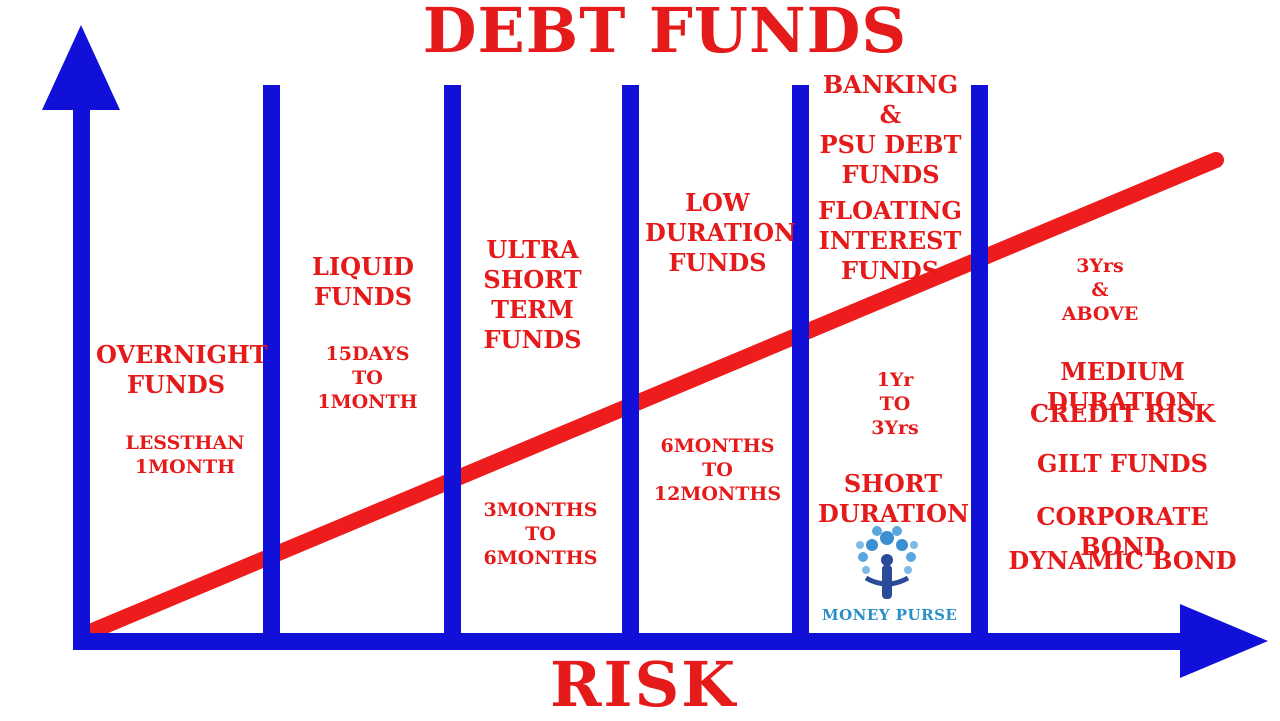 The image size is (1280, 721). What do you see at coordinates (1122, 386) in the screenshot?
I see `medium-duration-label: MEDIUM DURATION` at bounding box center [1122, 386].